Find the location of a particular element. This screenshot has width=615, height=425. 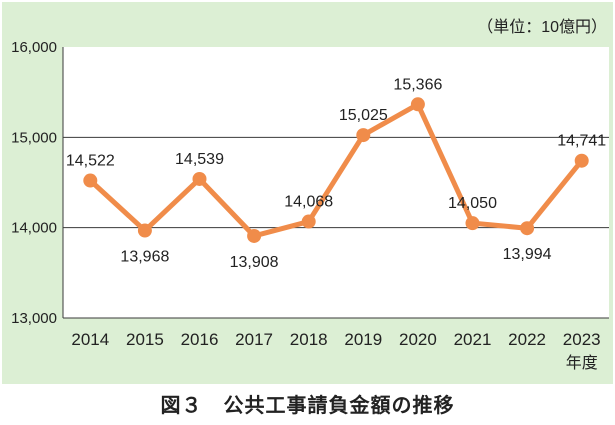

y-tick-label: 15,000 is located at coordinates (34, 137).